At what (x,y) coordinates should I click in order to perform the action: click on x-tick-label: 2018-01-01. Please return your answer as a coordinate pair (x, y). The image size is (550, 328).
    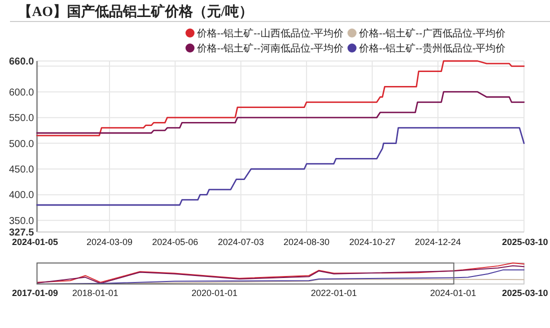
    Looking at the image, I should click on (95, 293).